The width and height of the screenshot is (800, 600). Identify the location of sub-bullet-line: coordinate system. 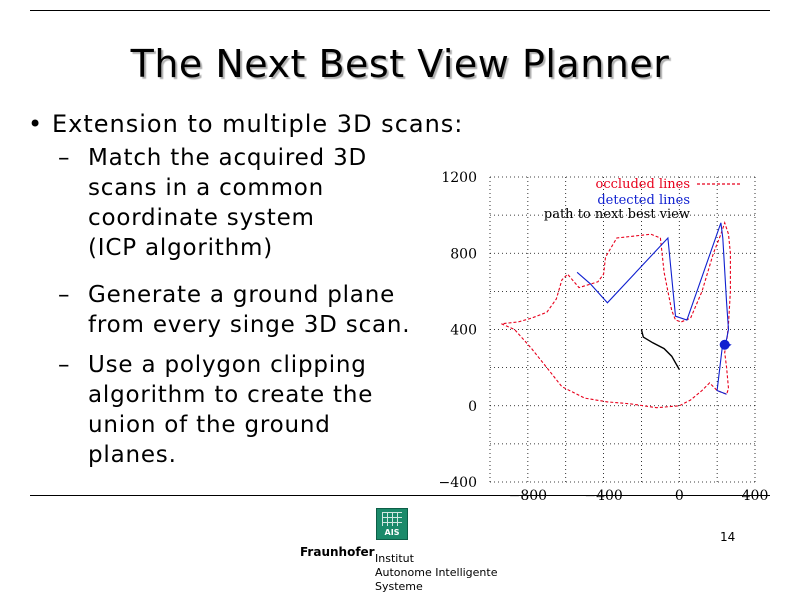
(201, 218).